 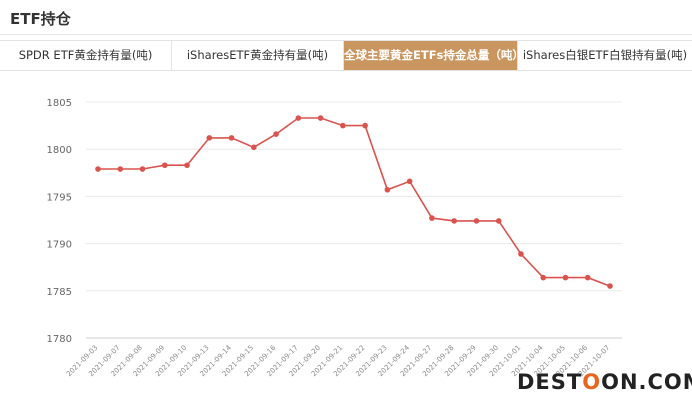 I want to click on watermark-logo: DESTOON.COM, so click(x=604, y=382).